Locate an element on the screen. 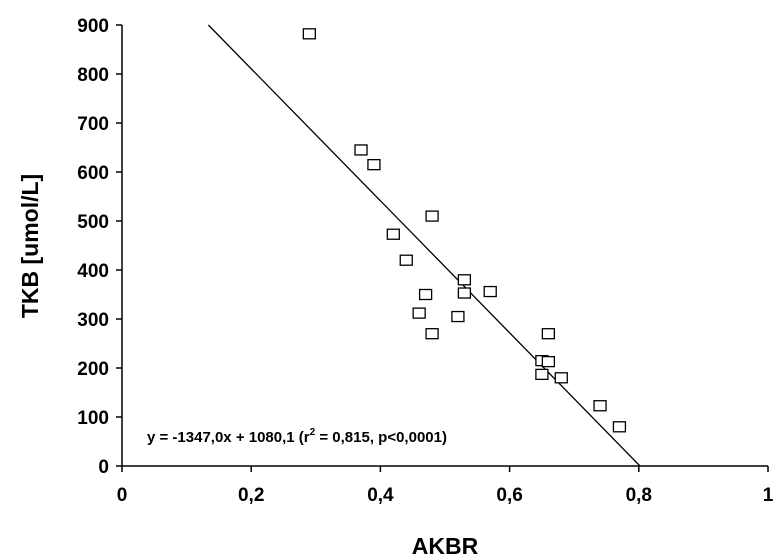 The width and height of the screenshot is (773, 558). x-tick-label: 0,6 is located at coordinates (509, 495).